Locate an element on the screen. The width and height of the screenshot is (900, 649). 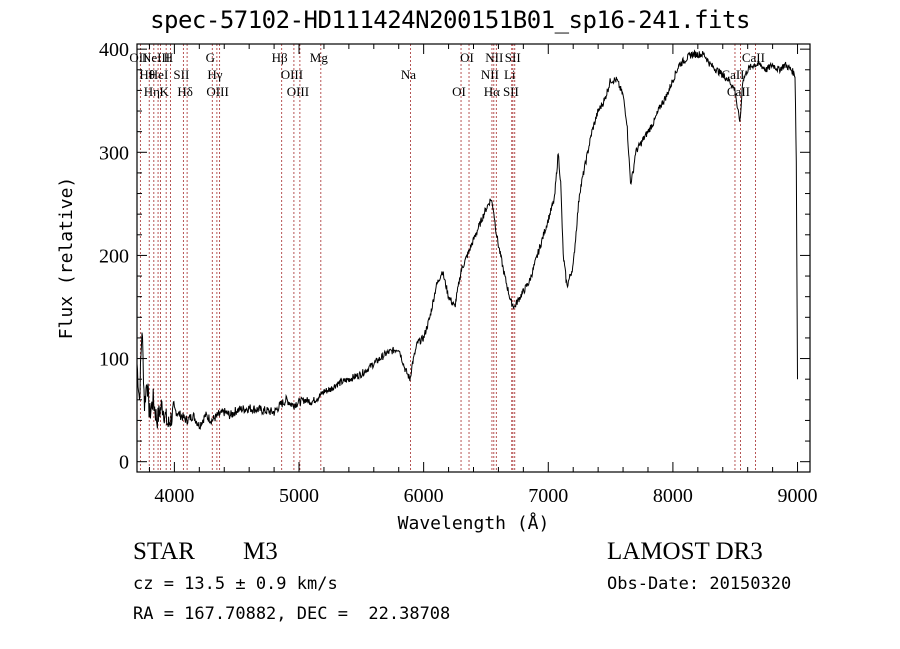
line-marker-label: NeIII is located at coordinates (156, 57).